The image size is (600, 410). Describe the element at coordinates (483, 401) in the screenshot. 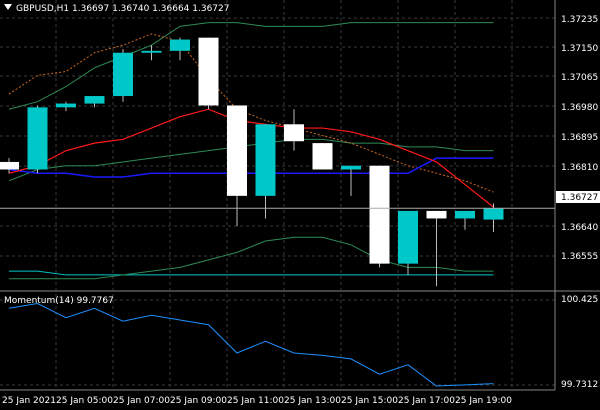

I see `time-tick: 25 Jan 19:00` at that location.